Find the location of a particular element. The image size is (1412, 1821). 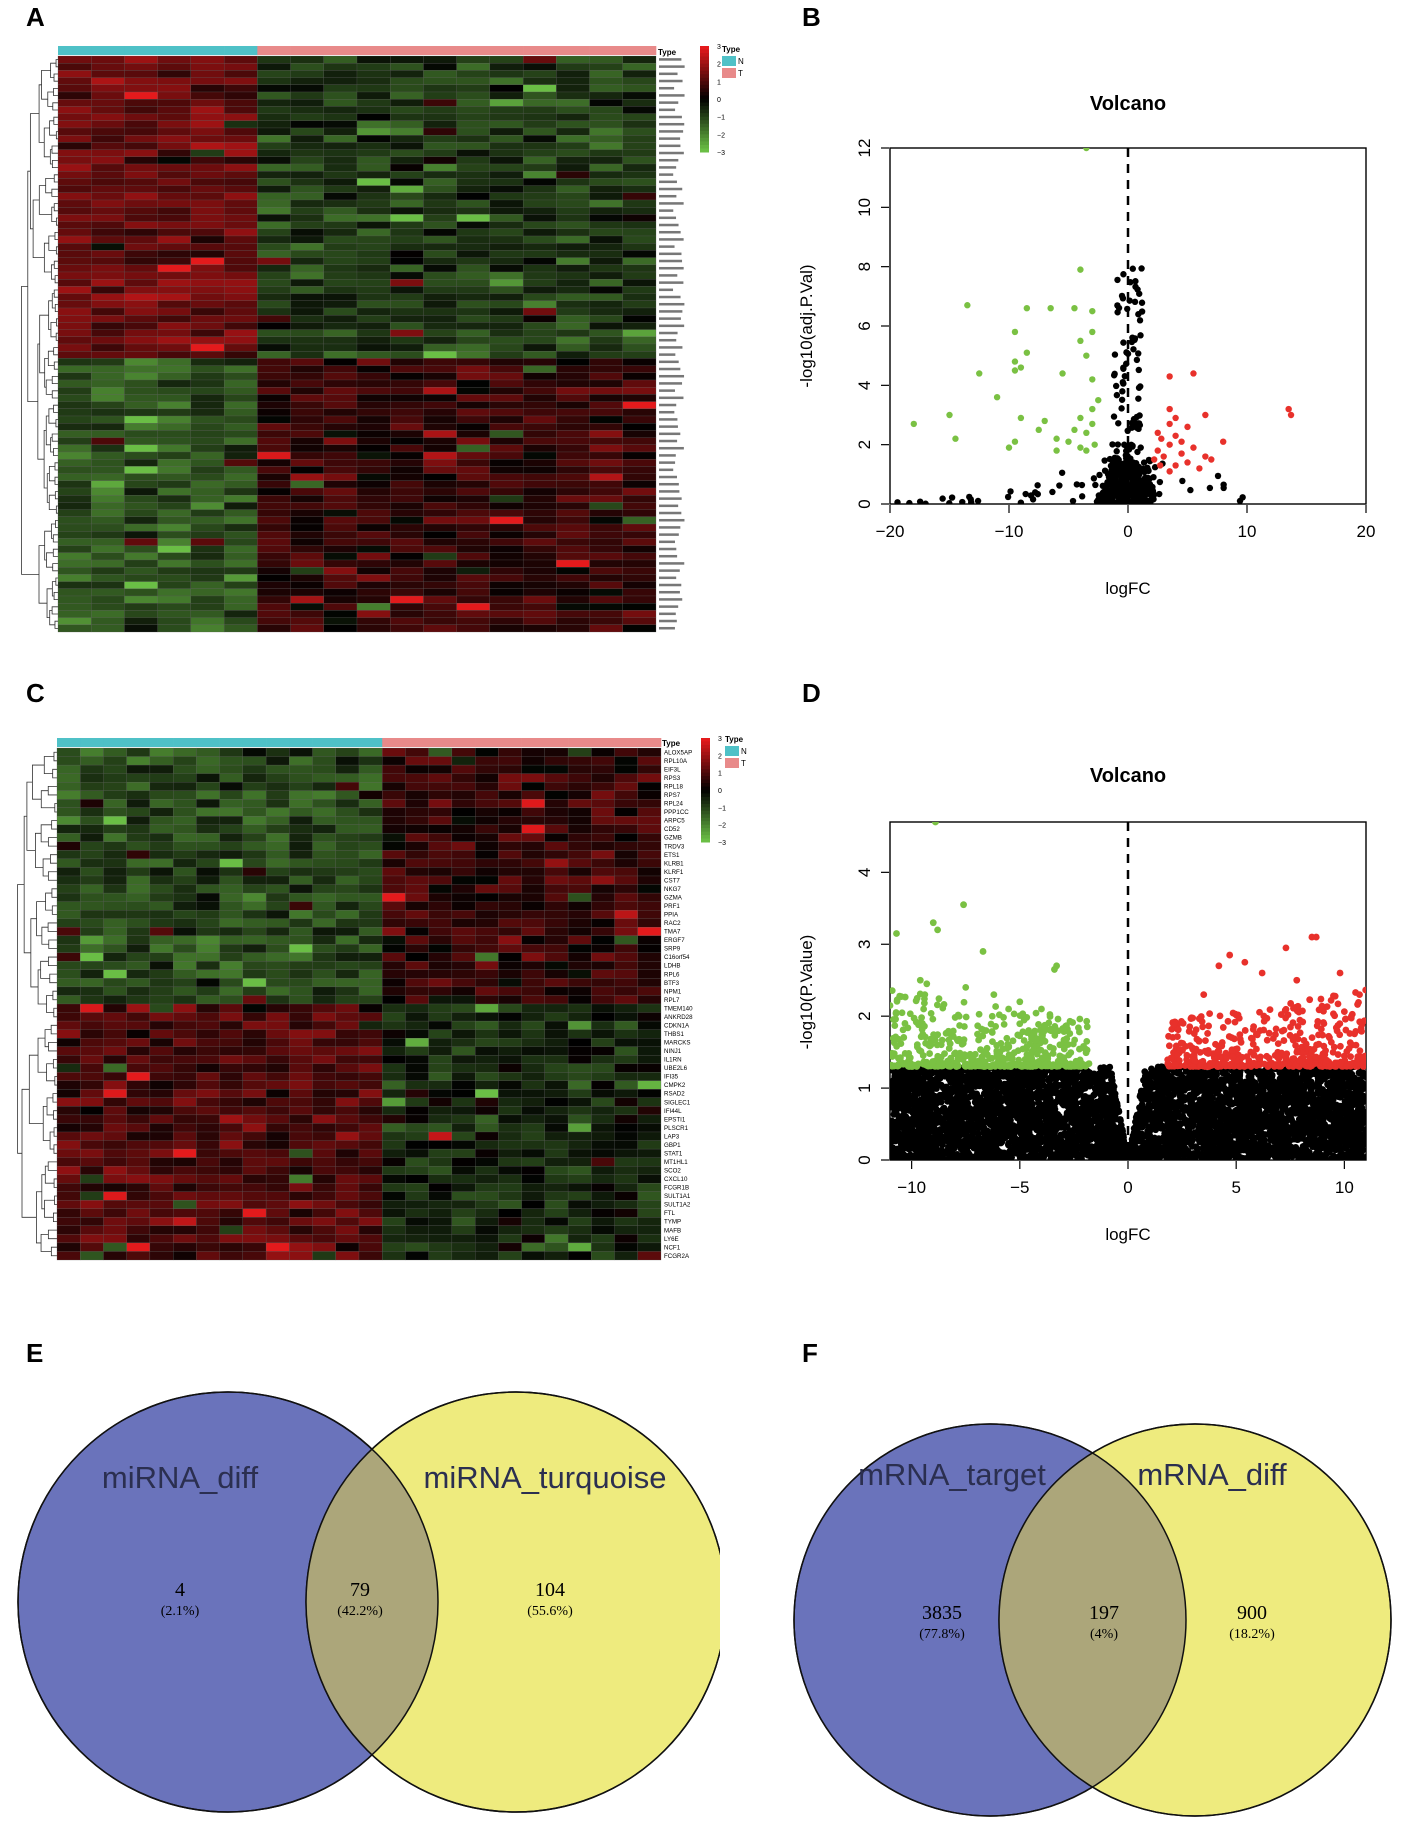

heatmap-row-label-mark is located at coordinates (668, 556).